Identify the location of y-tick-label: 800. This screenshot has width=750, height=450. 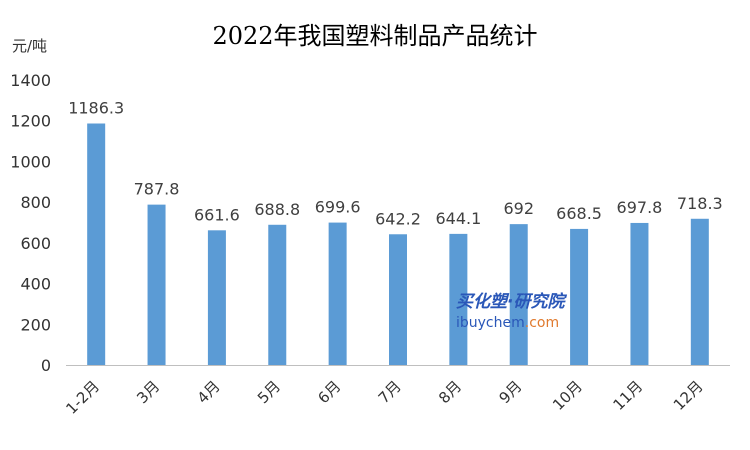
(35, 202).